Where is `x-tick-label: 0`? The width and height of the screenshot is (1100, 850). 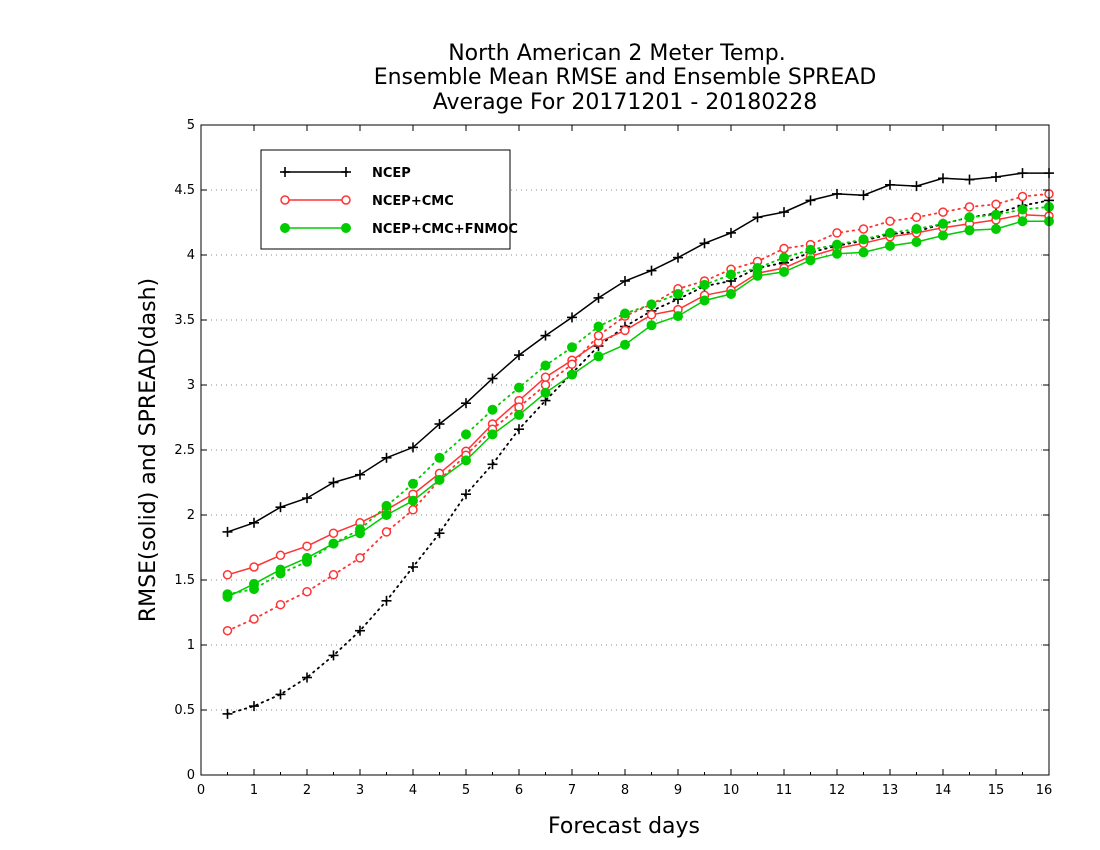
x-tick-label: 0 is located at coordinates (201, 790).